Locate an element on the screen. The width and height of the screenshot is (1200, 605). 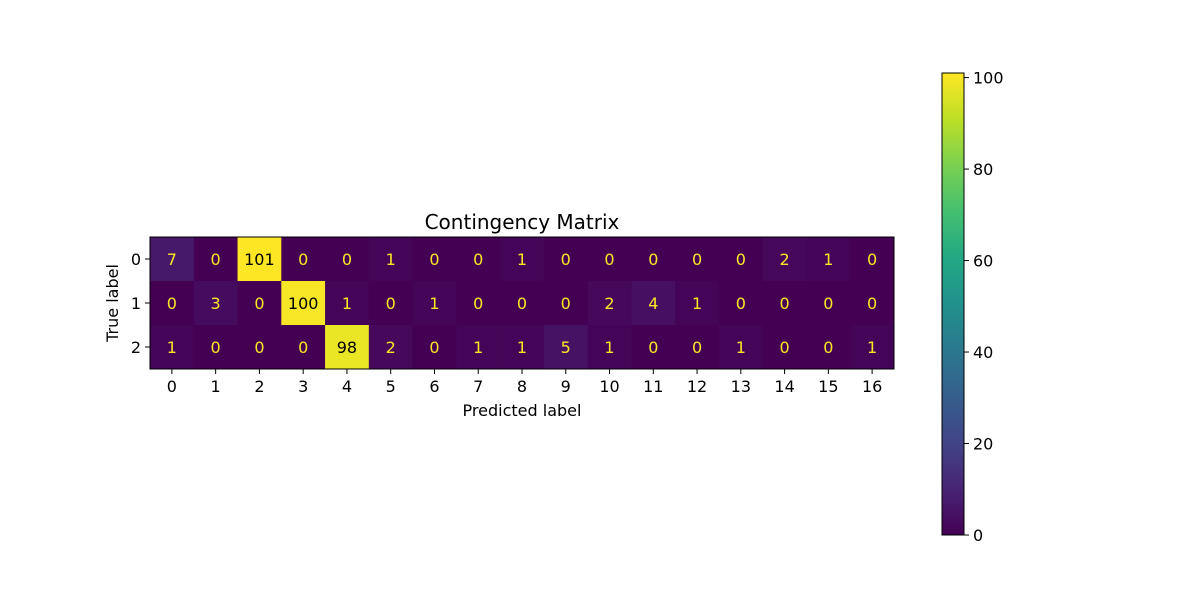
cell-value-label: 4 is located at coordinates (653, 303).